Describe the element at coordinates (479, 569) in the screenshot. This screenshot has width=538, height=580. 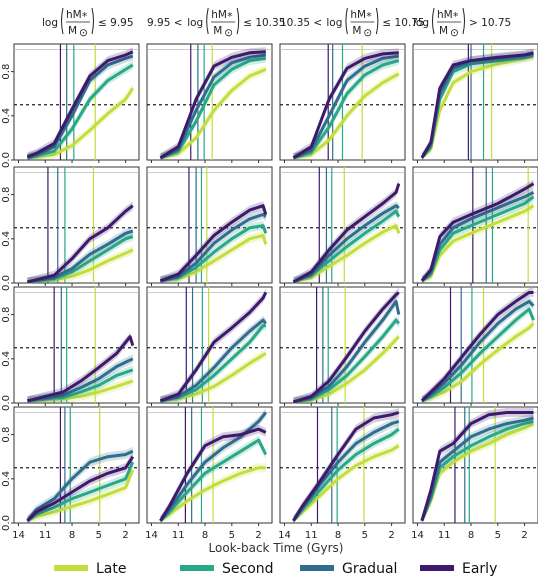
I see `legend-label: Early` at that location.